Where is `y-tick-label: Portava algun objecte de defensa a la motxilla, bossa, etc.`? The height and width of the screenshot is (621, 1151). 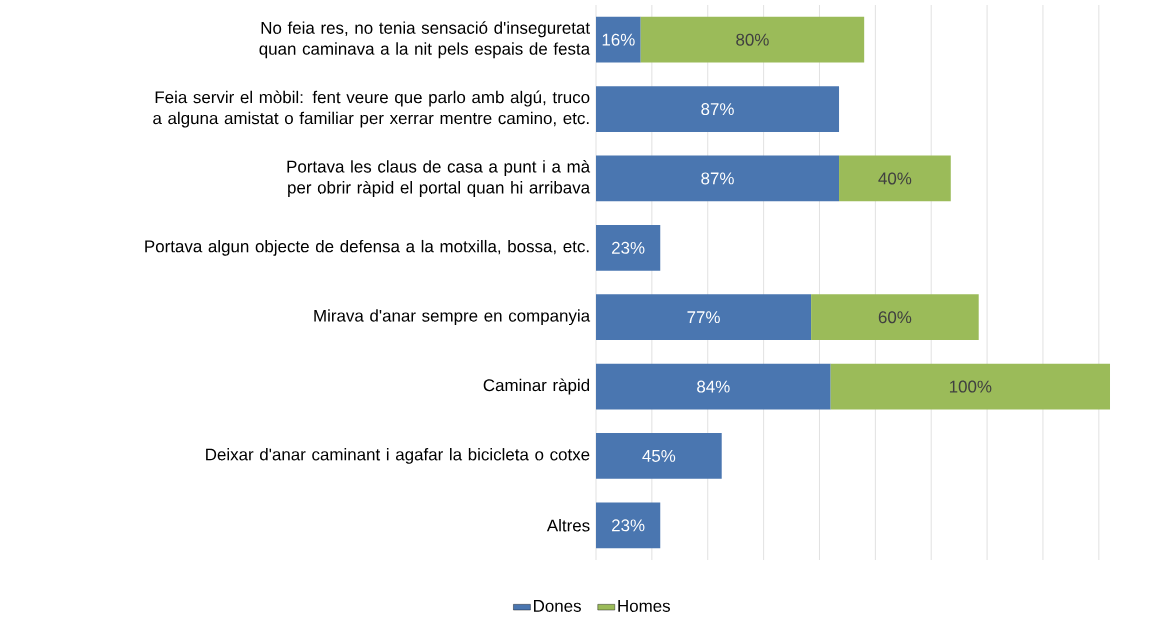
y-tick-label: Portava algun objecte de defensa a la motxilla, bossa, etc. is located at coordinates (367, 247).